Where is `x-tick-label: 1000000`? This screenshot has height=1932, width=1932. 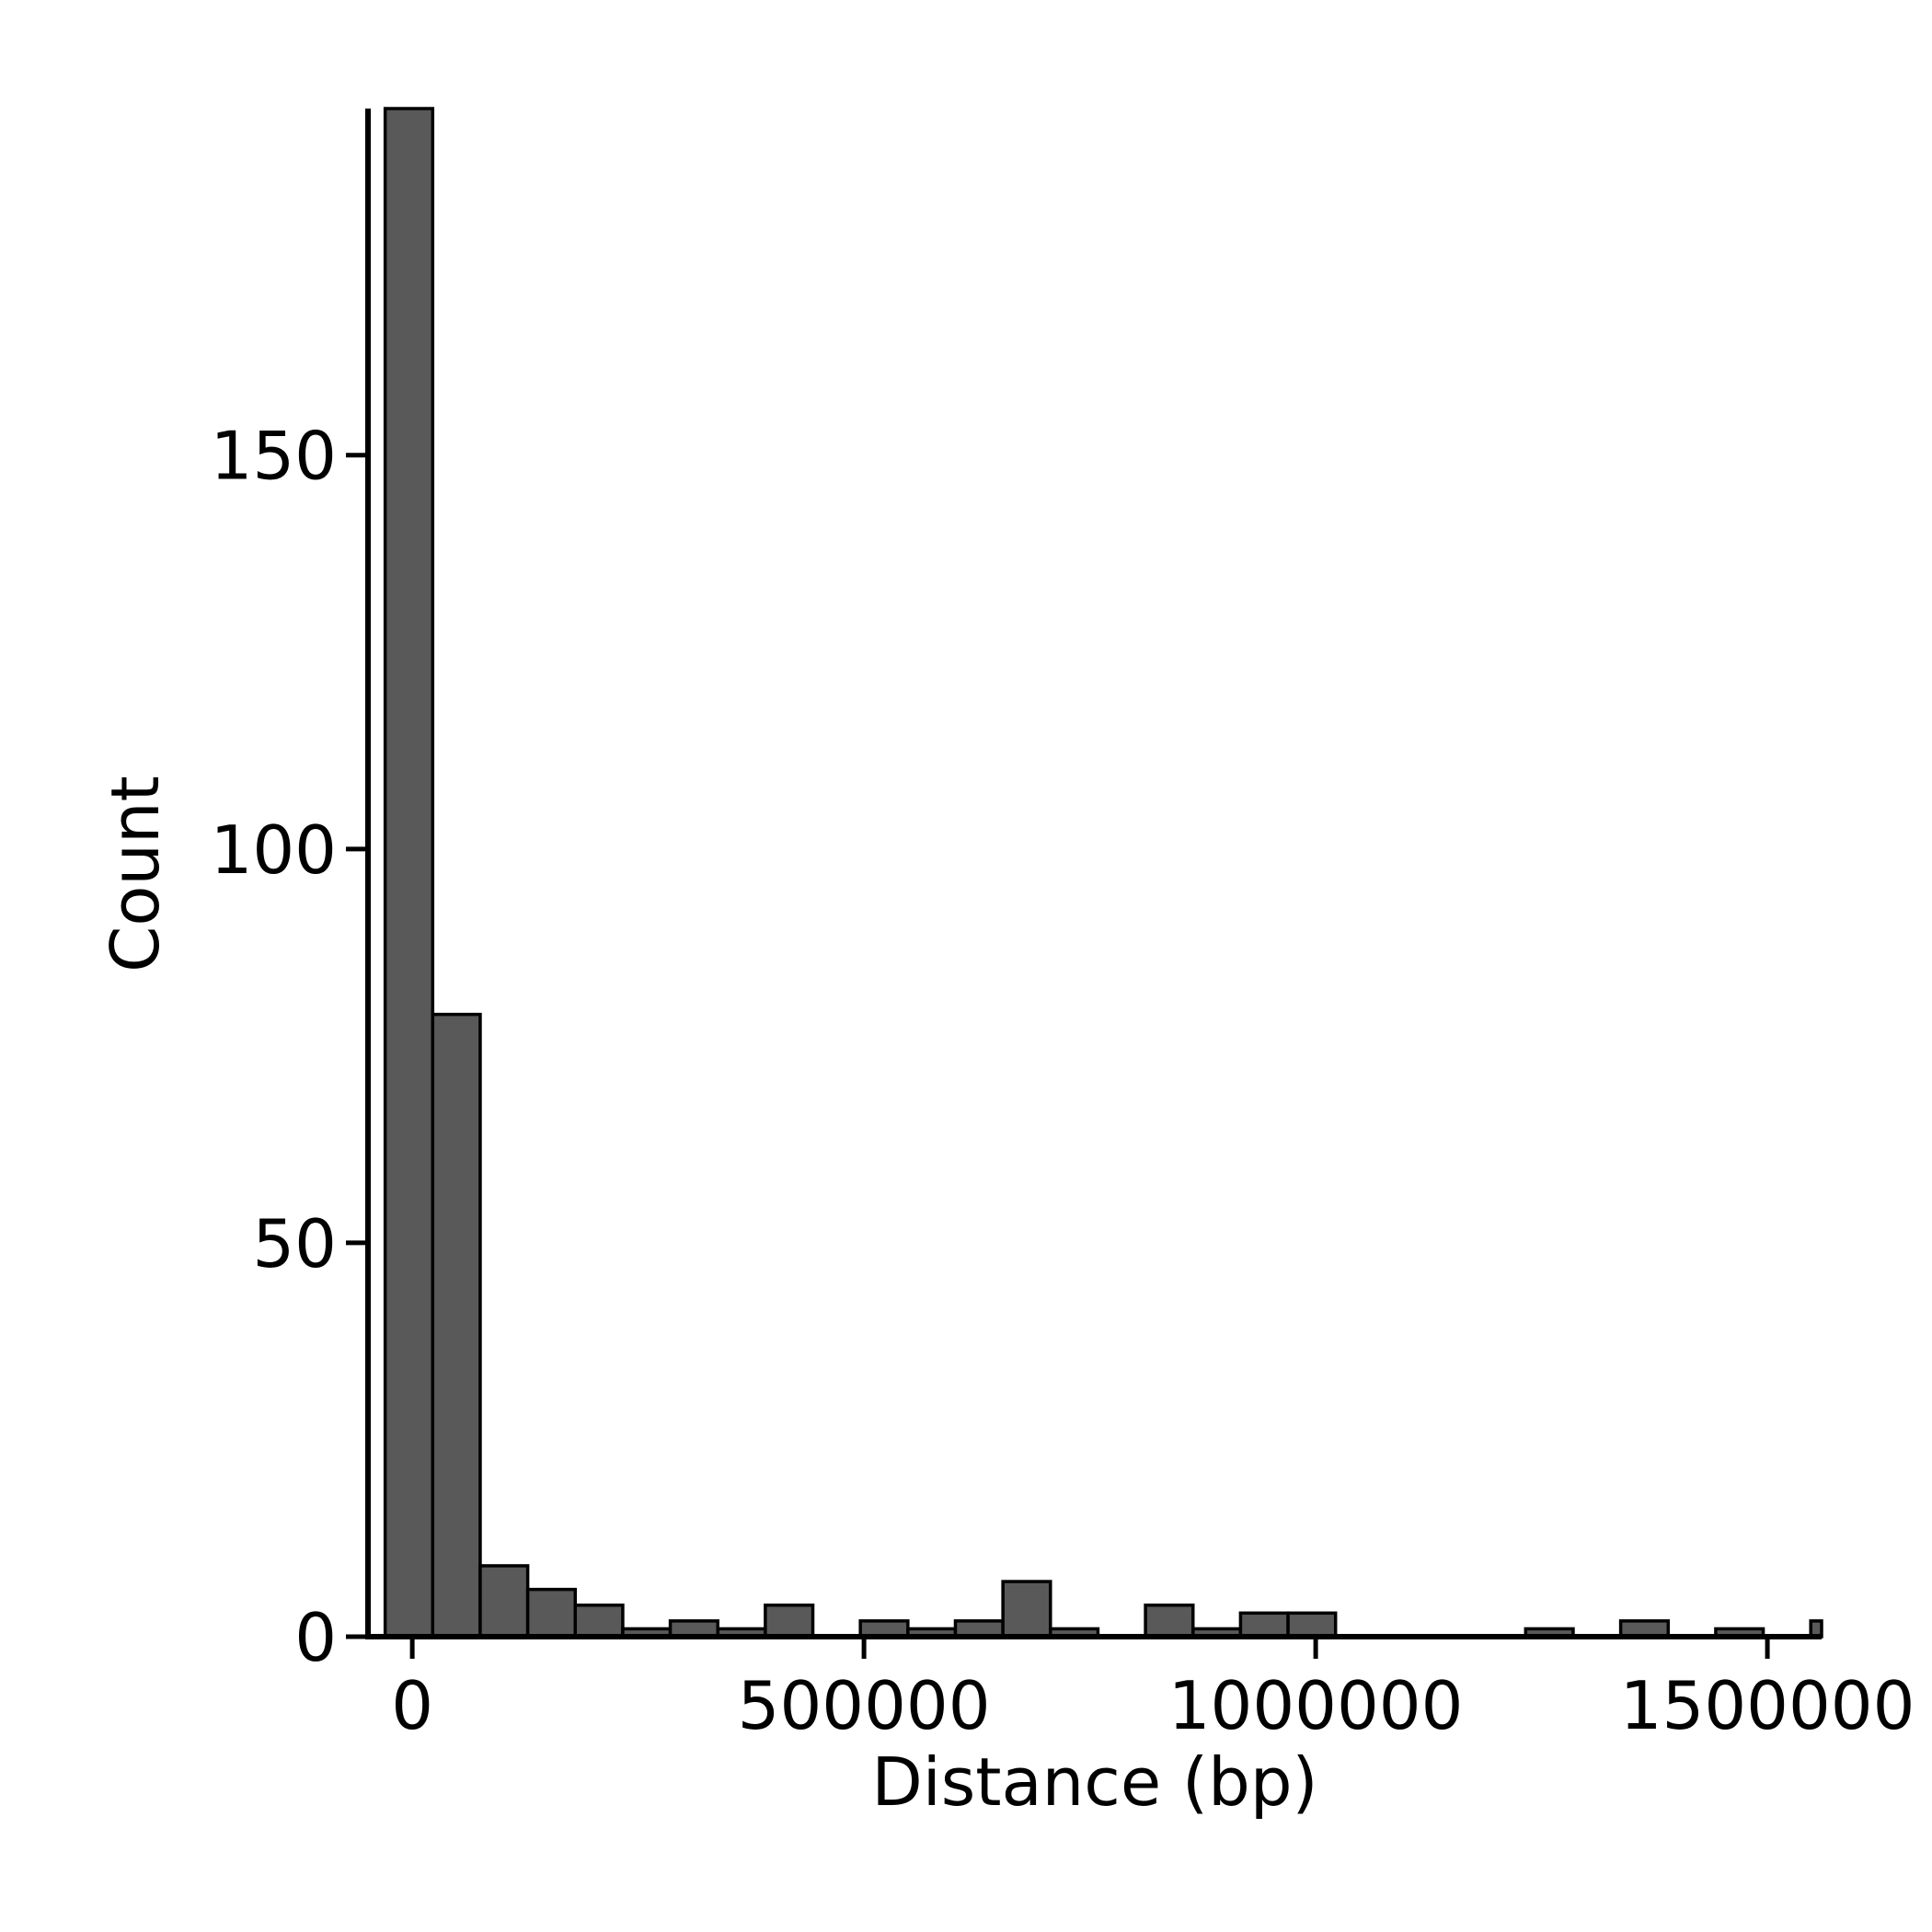 x-tick-label: 1000000 is located at coordinates (1316, 1705).